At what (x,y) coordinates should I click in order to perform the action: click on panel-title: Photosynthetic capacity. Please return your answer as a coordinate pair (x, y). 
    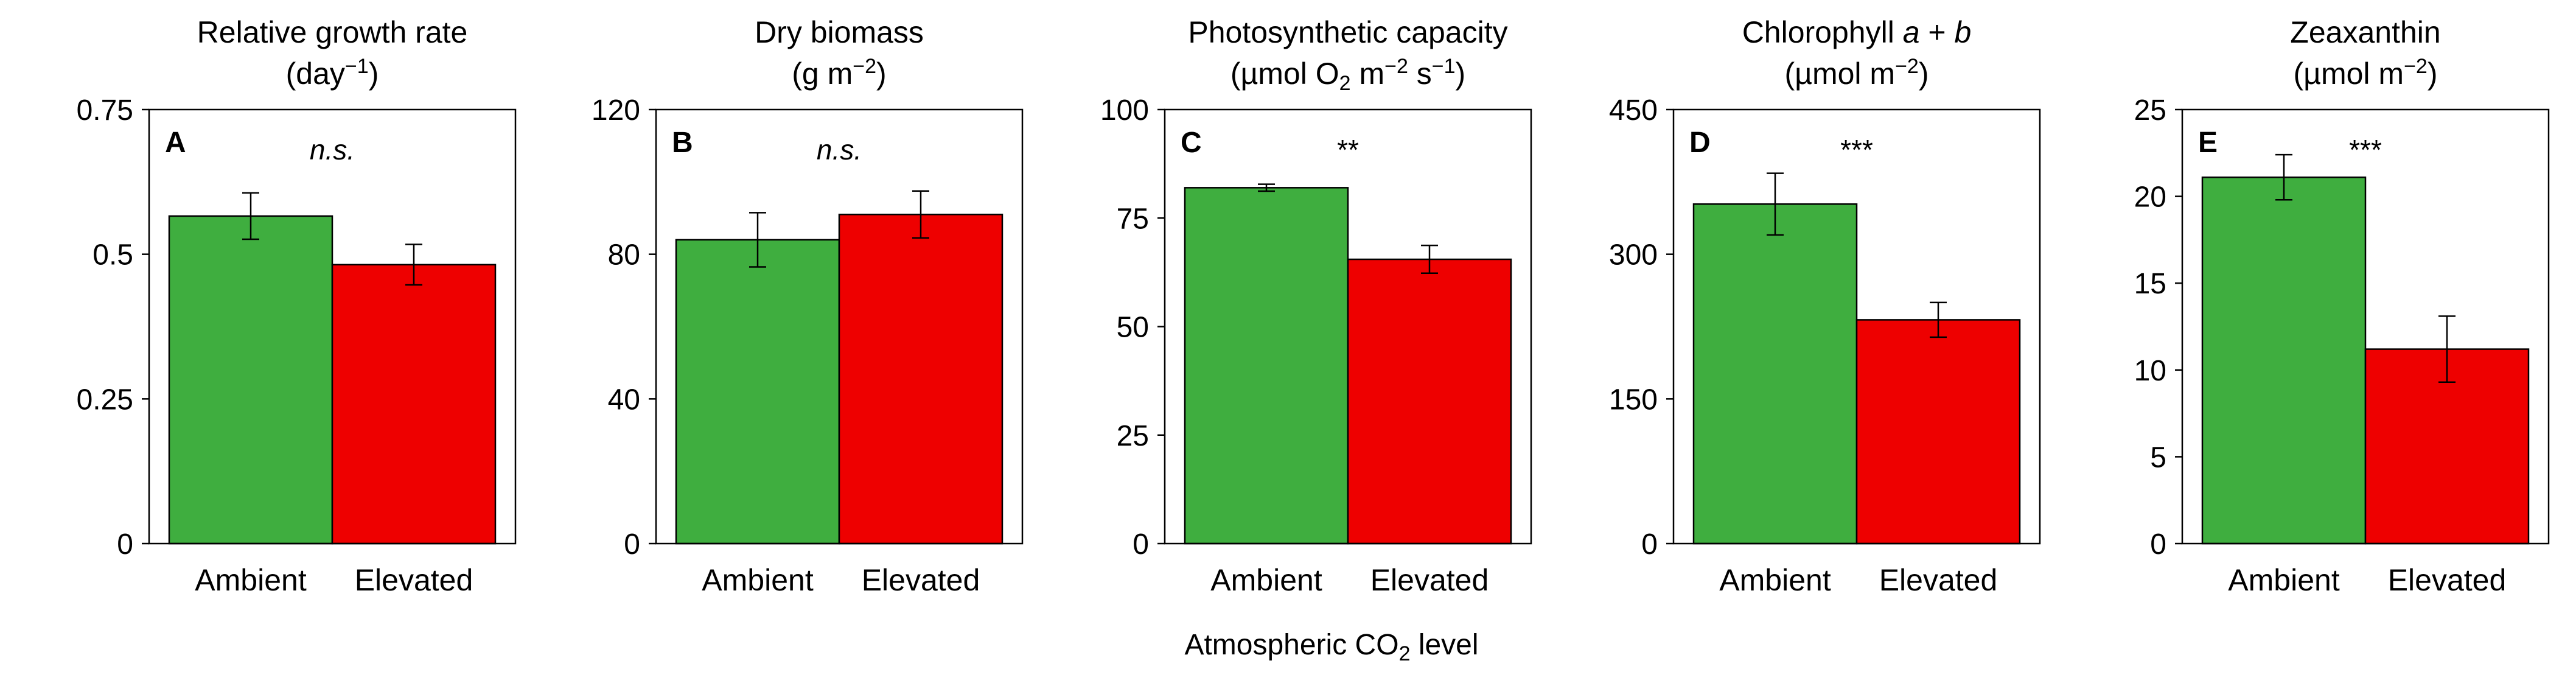
    Looking at the image, I should click on (1347, 32).